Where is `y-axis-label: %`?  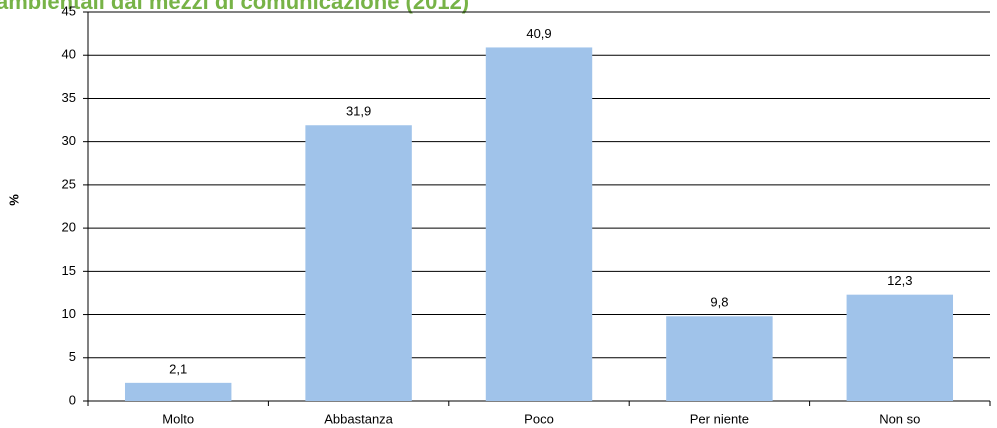
y-axis-label: % is located at coordinates (13, 200).